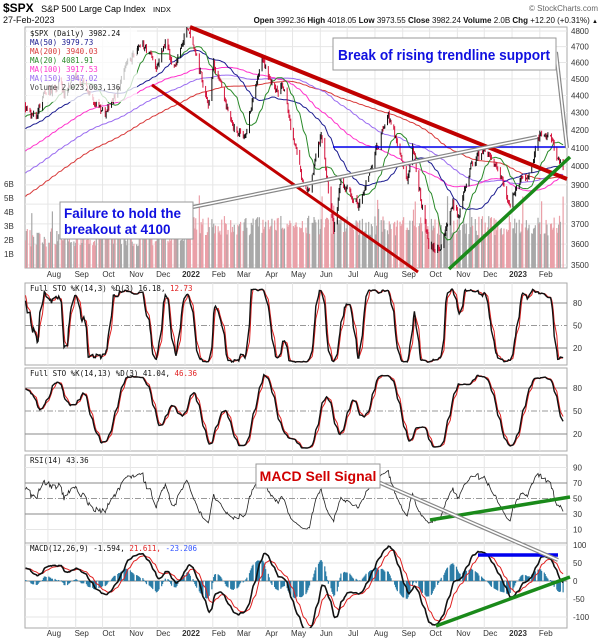 This screenshot has height=642, width=605. I want to click on symbol: $SPX, so click(18, 8).